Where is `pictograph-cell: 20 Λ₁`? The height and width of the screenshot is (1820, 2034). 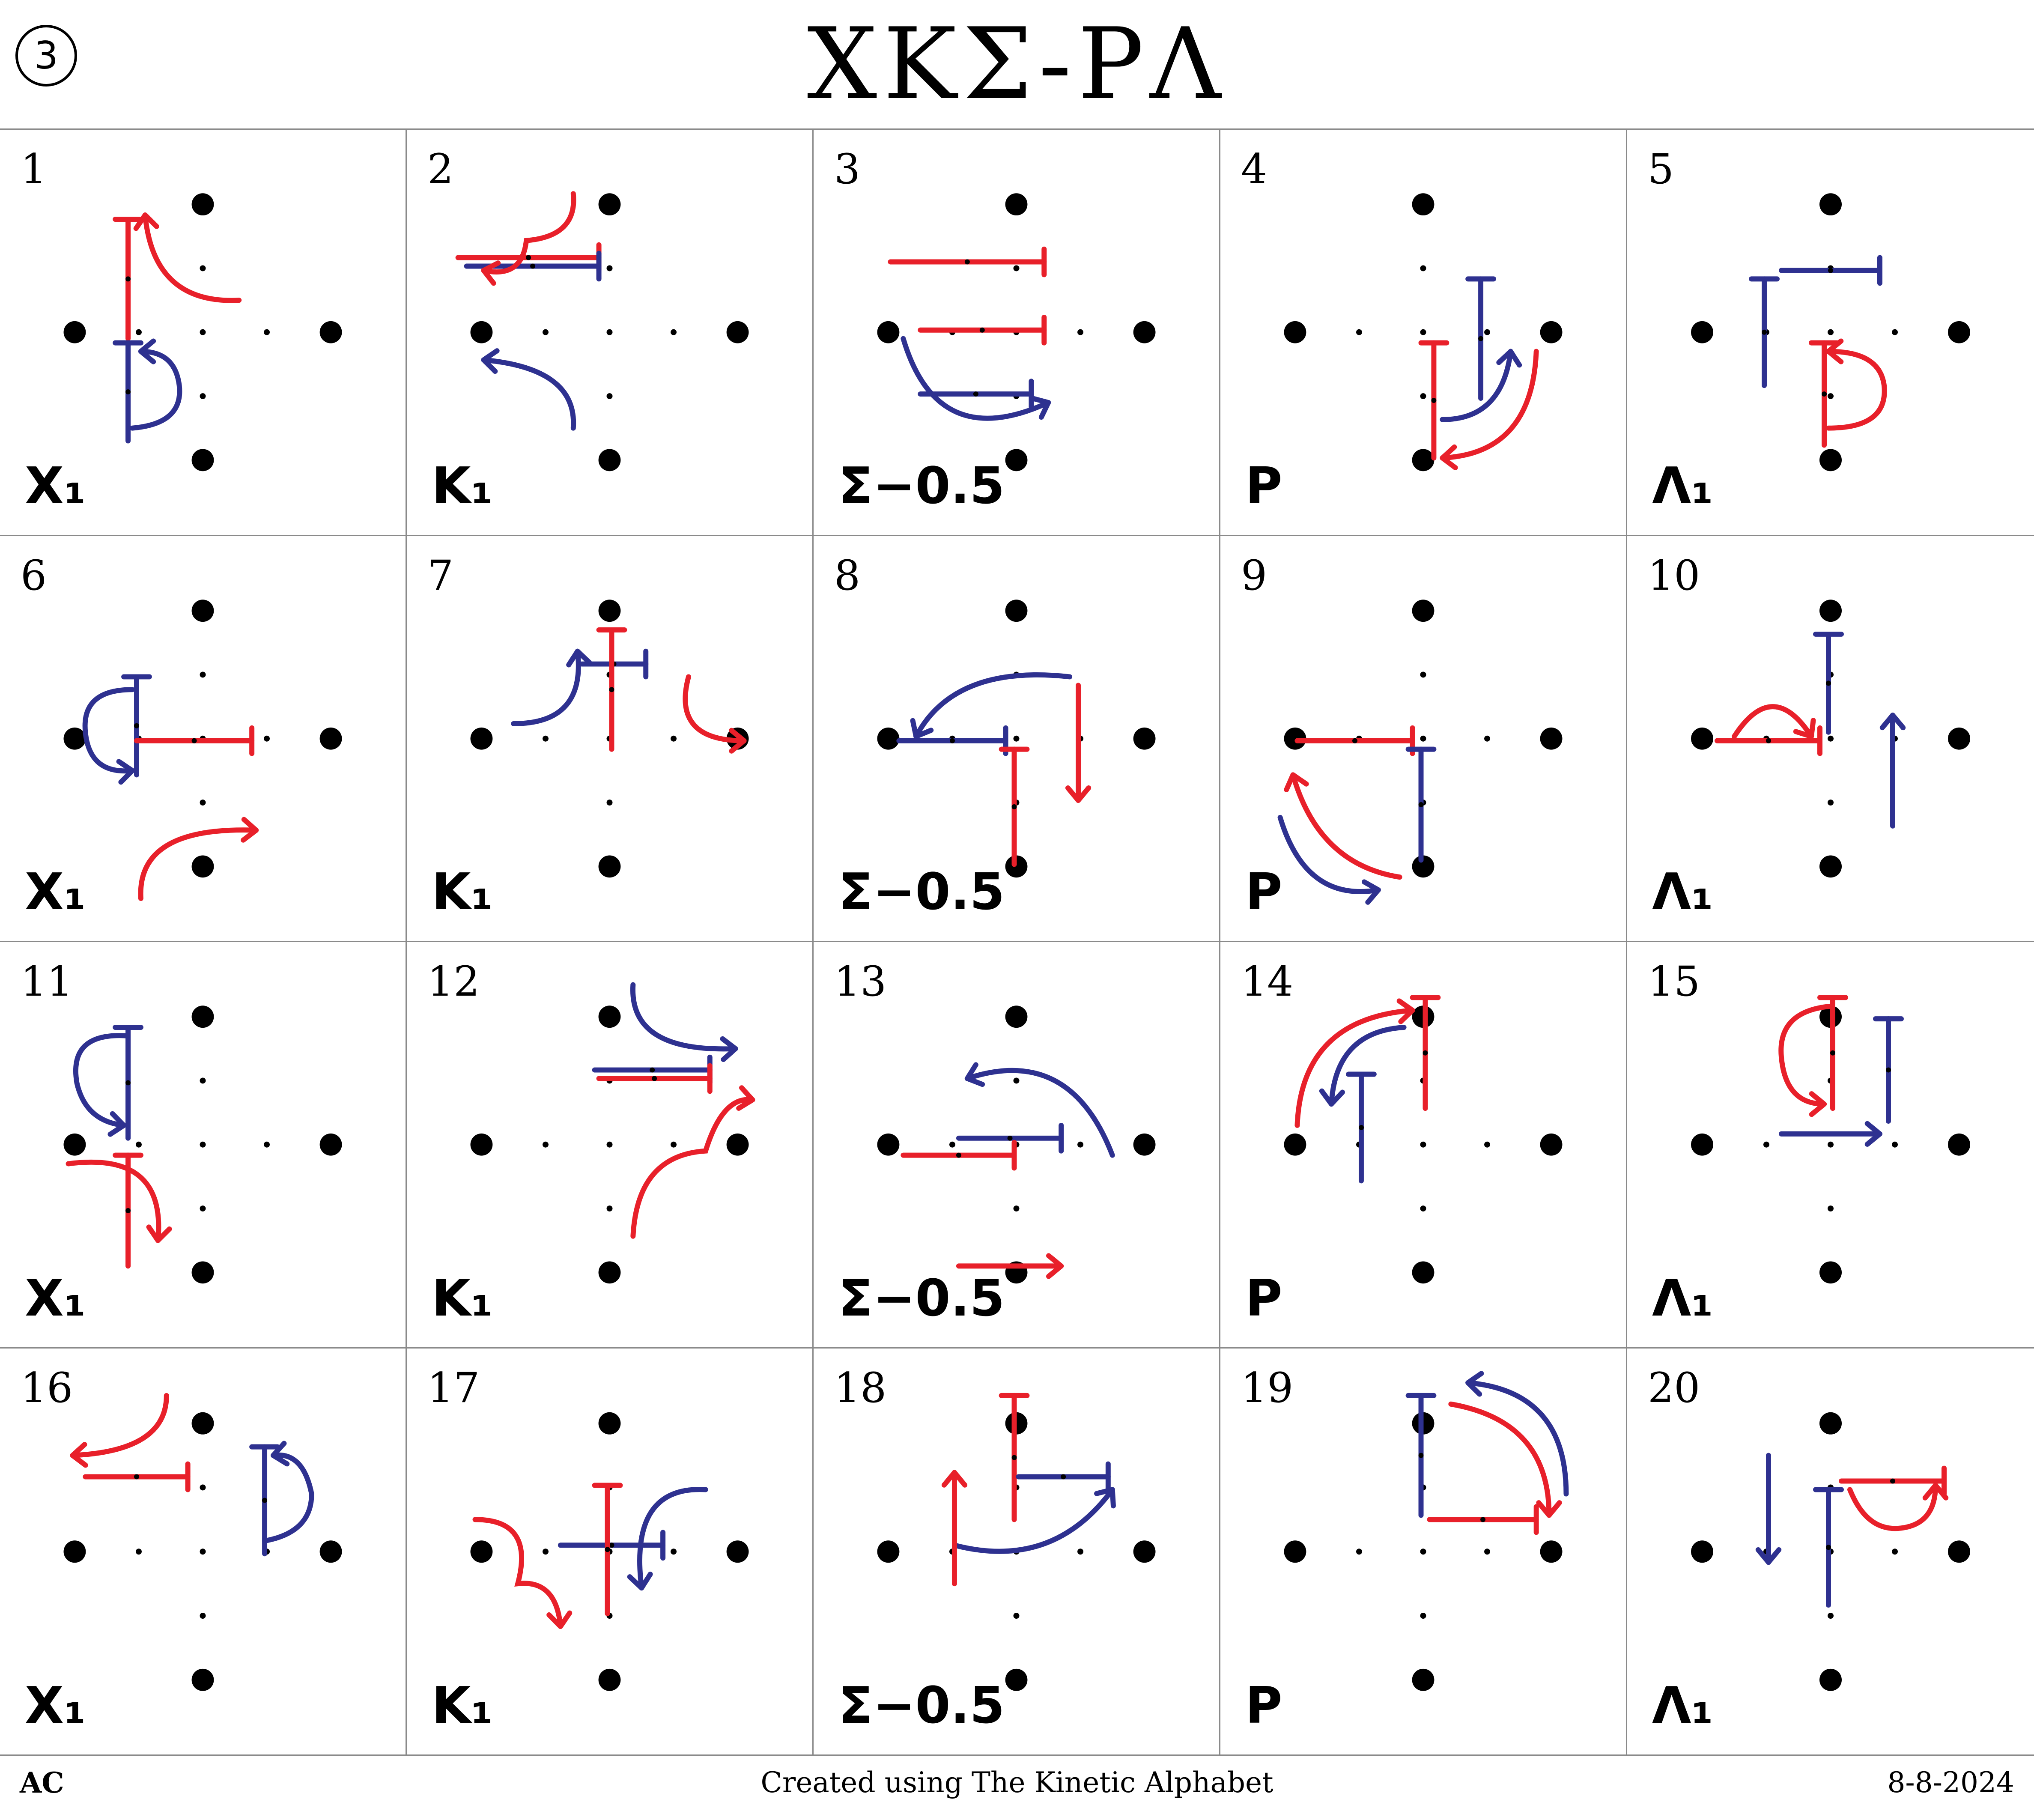 pictograph-cell: 20 Λ₁ is located at coordinates (1831, 1552).